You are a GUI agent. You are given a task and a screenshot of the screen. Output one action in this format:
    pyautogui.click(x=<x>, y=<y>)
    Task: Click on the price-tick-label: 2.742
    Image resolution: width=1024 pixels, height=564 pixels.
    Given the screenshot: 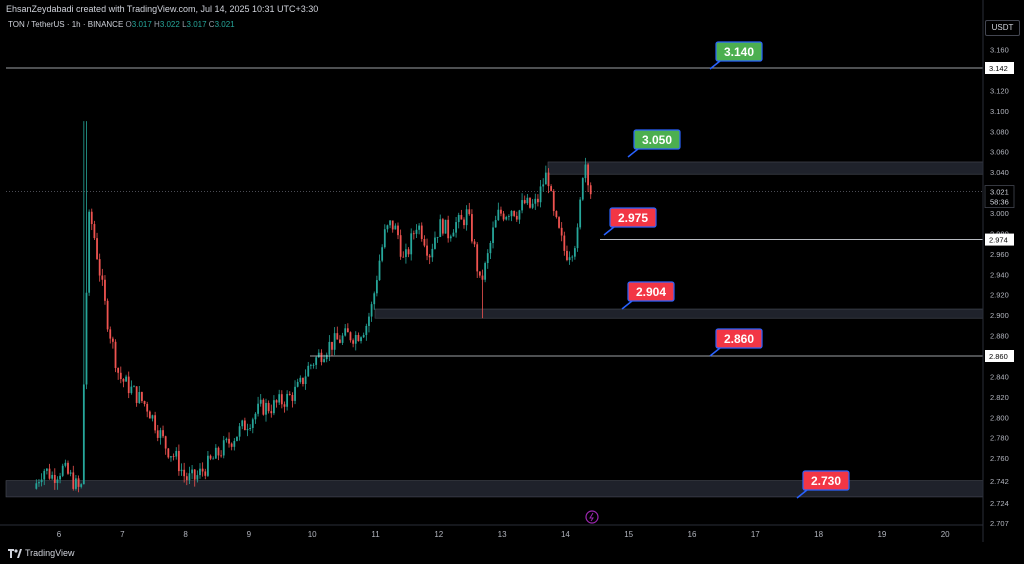 What is the action you would take?
    pyautogui.click(x=999, y=481)
    